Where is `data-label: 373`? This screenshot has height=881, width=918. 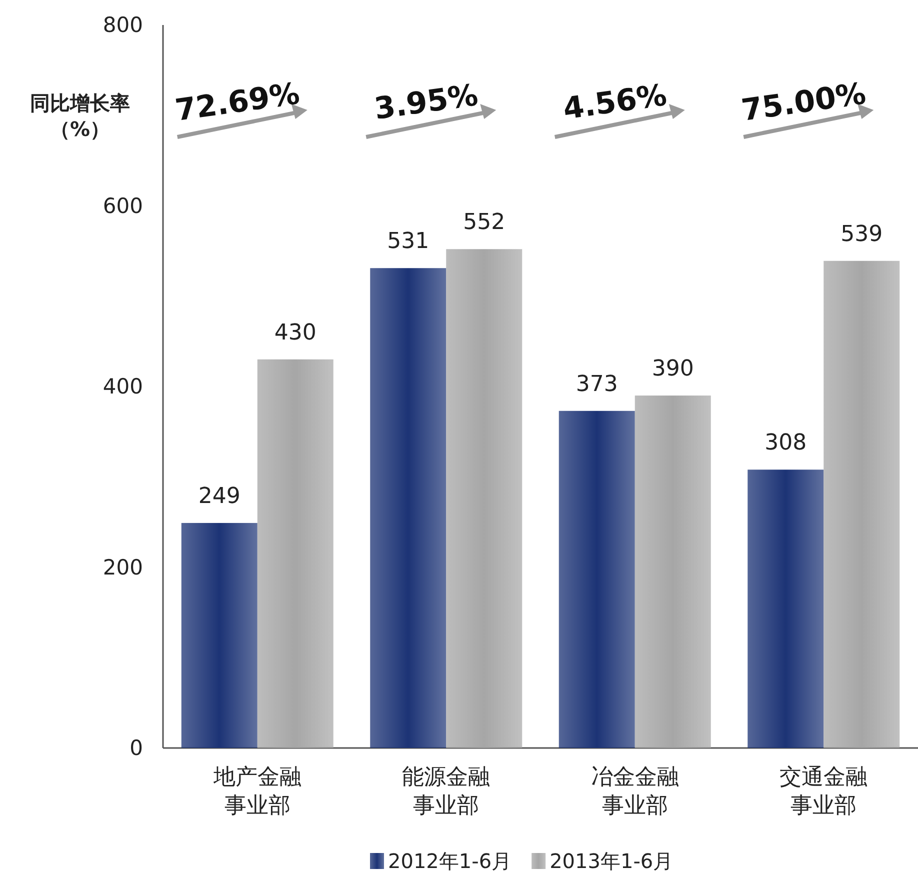
data-label: 373 is located at coordinates (597, 384).